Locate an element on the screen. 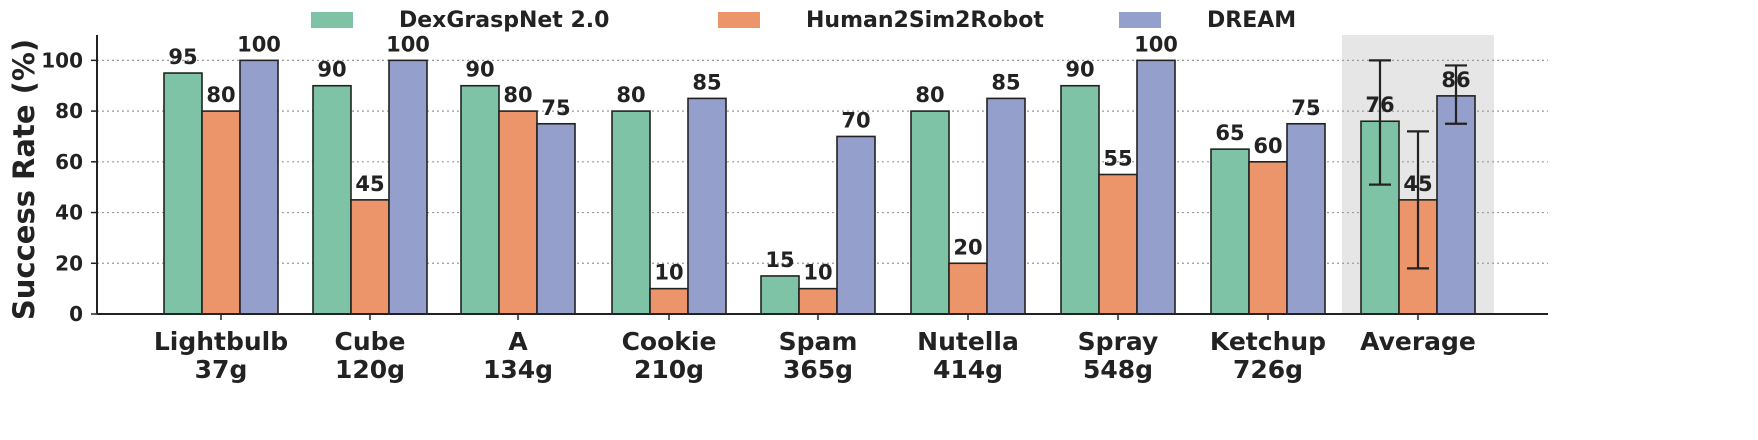 The image size is (1758, 440). y-tick-label: 20 is located at coordinates (69, 263).